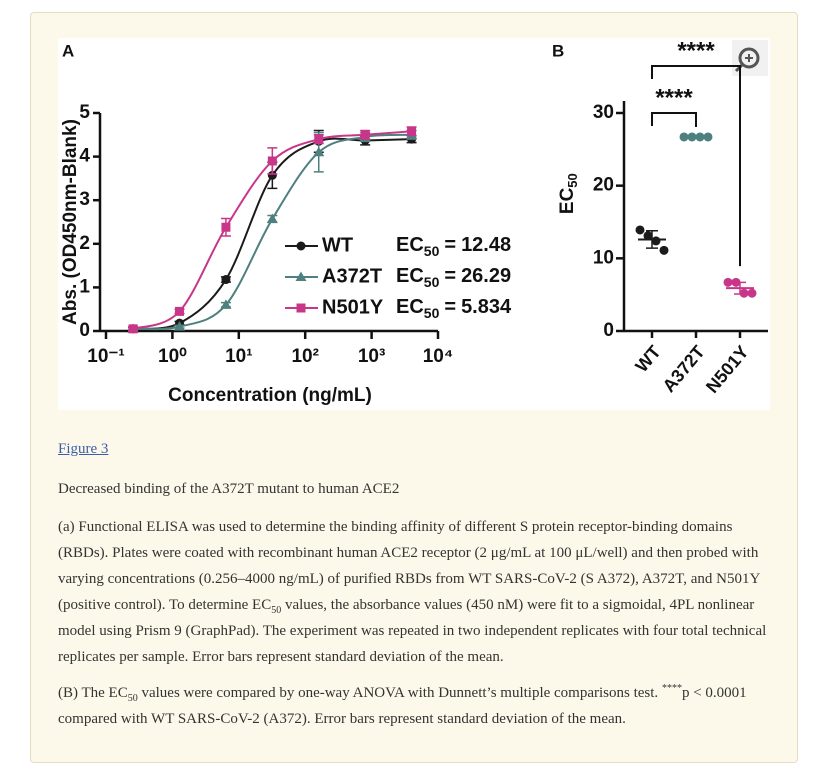 This screenshot has width=828, height=779. I want to click on figure-link-line: Figure 3, so click(416, 449).